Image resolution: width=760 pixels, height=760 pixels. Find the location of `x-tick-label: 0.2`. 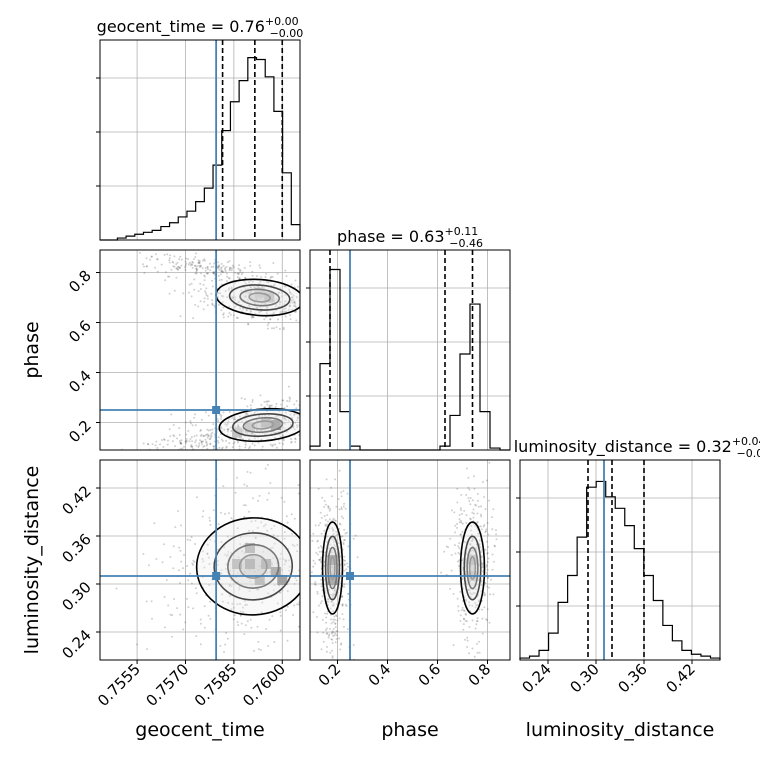

x-tick-label: 0.2 is located at coordinates (330, 675).